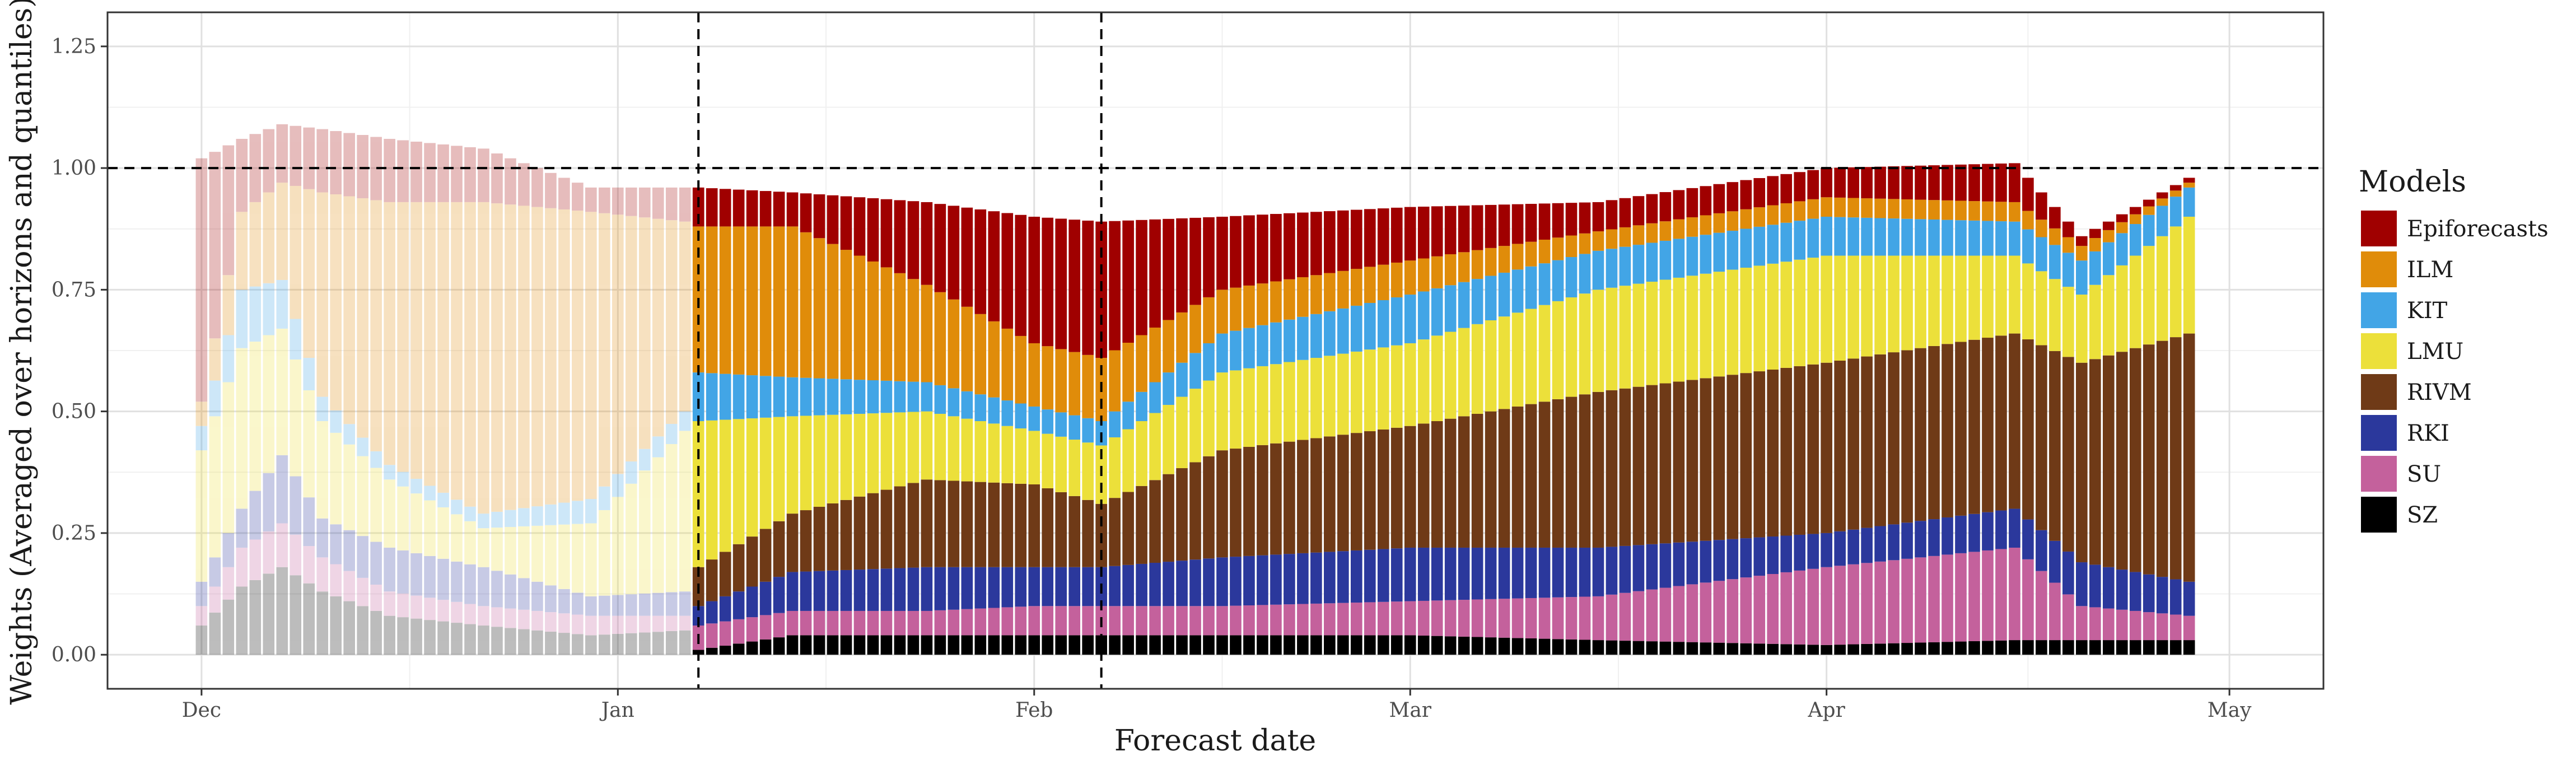 The width and height of the screenshot is (2576, 770). What do you see at coordinates (2424, 474) in the screenshot?
I see `legend-label-su: SU` at bounding box center [2424, 474].